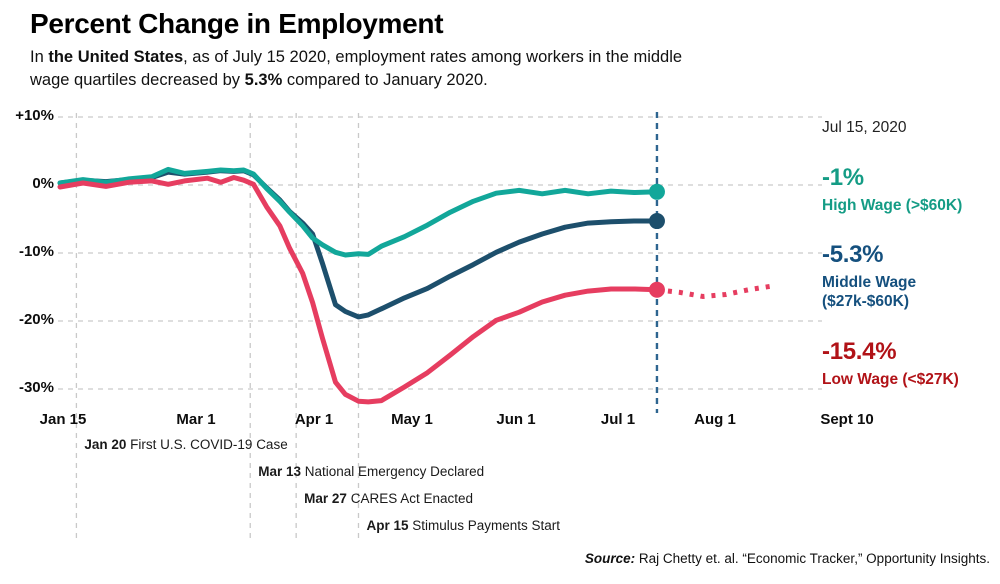 The width and height of the screenshot is (1000, 584). Describe the element at coordinates (859, 351) in the screenshot. I see `legend-value-low: -15.4%` at that location.